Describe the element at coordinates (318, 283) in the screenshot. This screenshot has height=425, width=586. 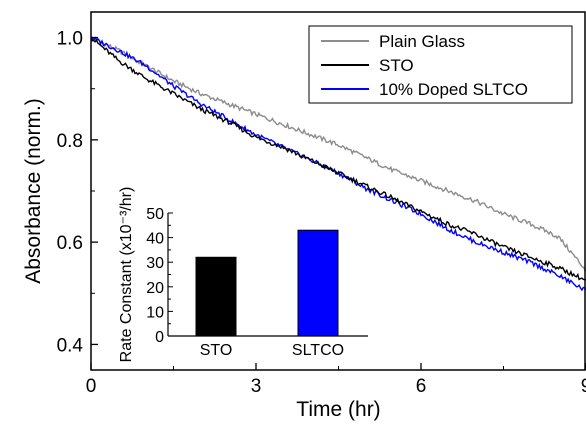
I see `bar-sltco` at that location.